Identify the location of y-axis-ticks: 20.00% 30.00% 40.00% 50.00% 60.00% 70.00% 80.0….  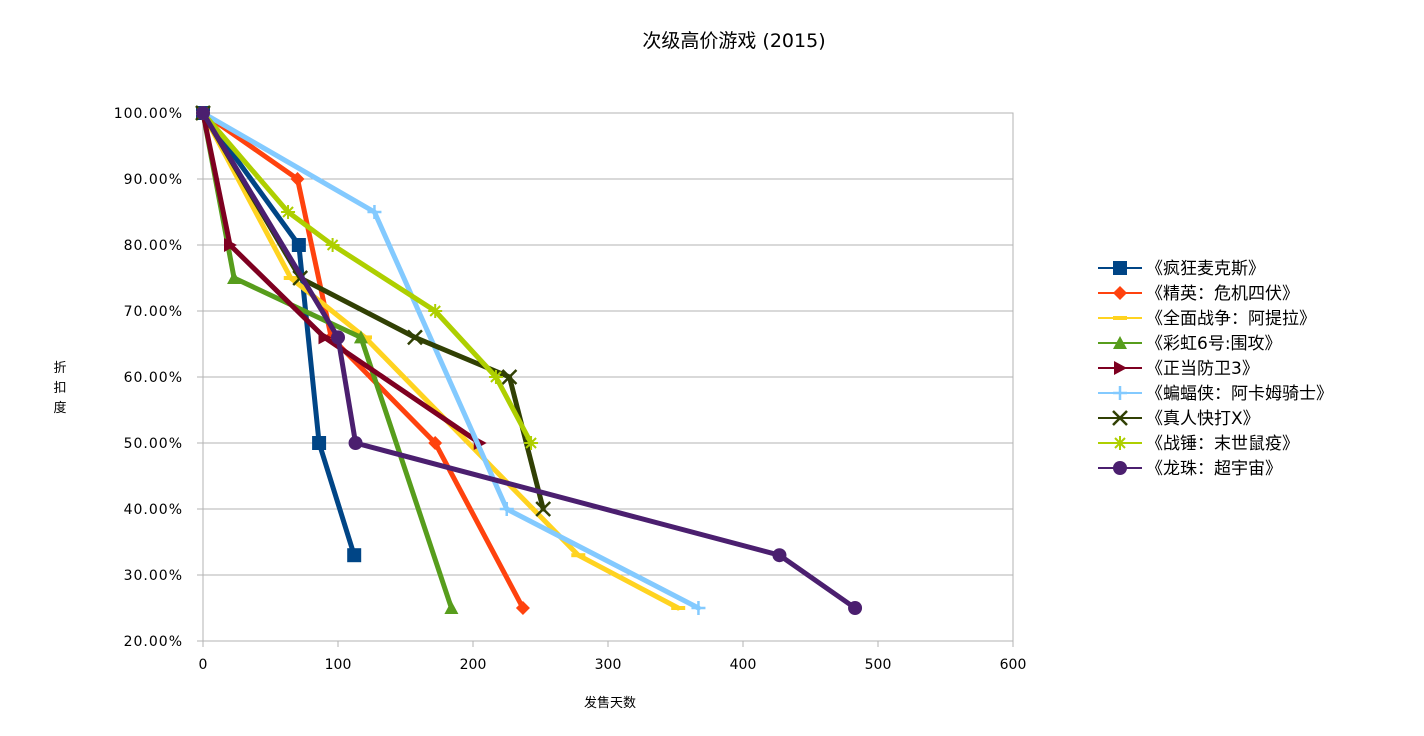
(158, 378).